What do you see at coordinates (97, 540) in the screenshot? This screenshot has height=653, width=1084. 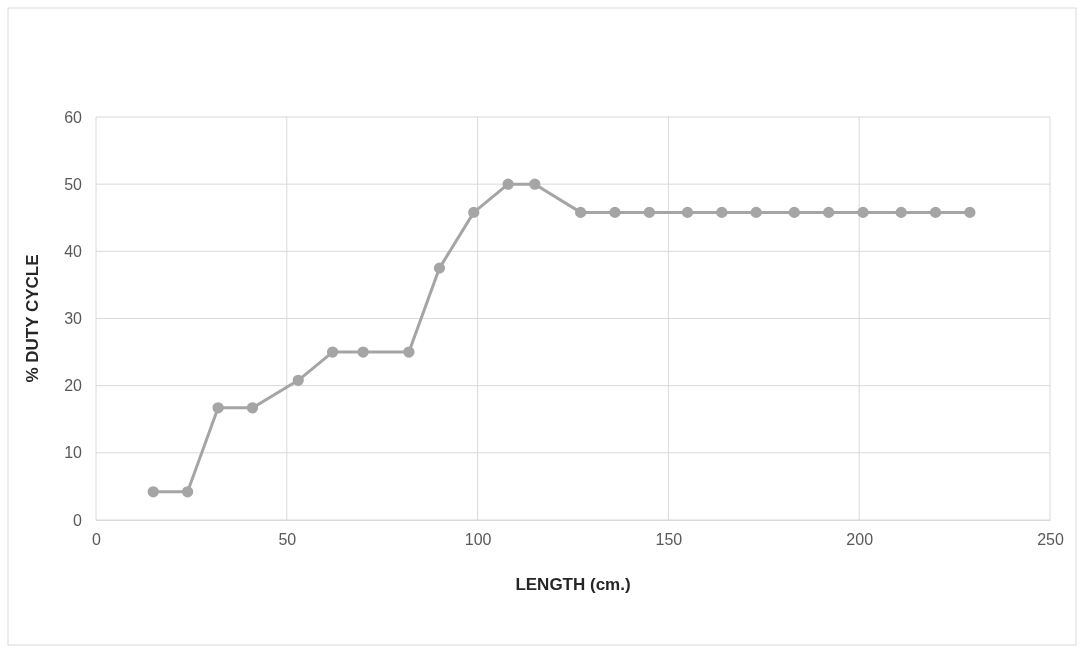 I see `x-tick-label: 0` at bounding box center [97, 540].